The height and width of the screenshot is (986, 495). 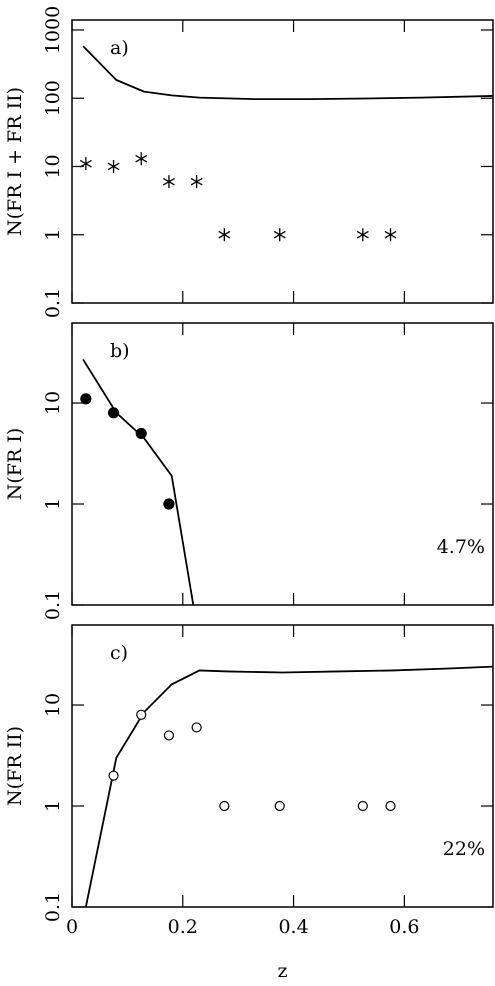 I want to click on x-tick-label: 0.2, so click(x=183, y=927).